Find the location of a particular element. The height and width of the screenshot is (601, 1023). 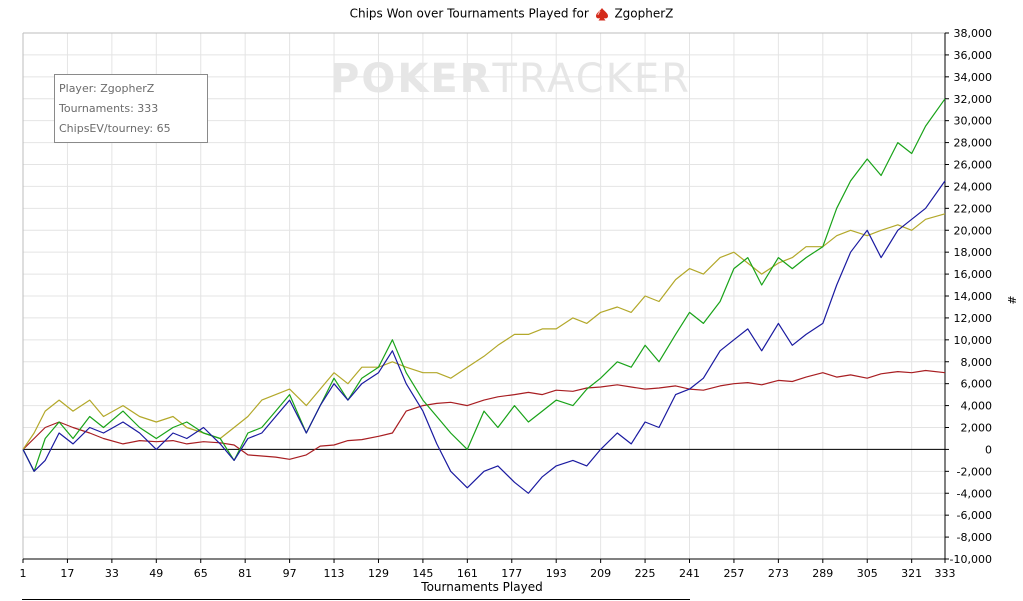

y-tick-label: 16,000 is located at coordinates (973, 274).